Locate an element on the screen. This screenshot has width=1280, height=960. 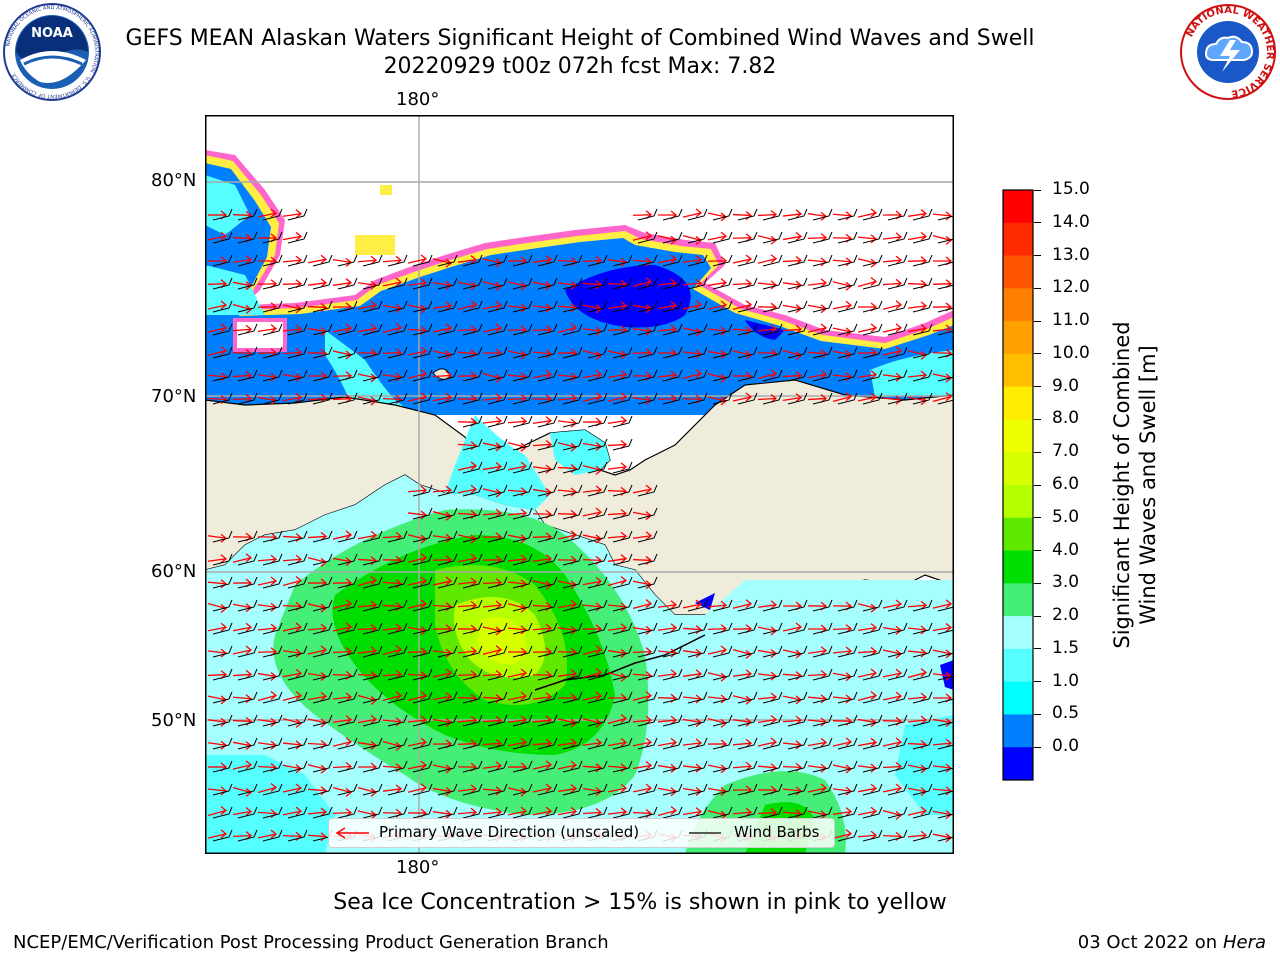
colorbar-tick-label: 5.0 is located at coordinates (1066, 516).